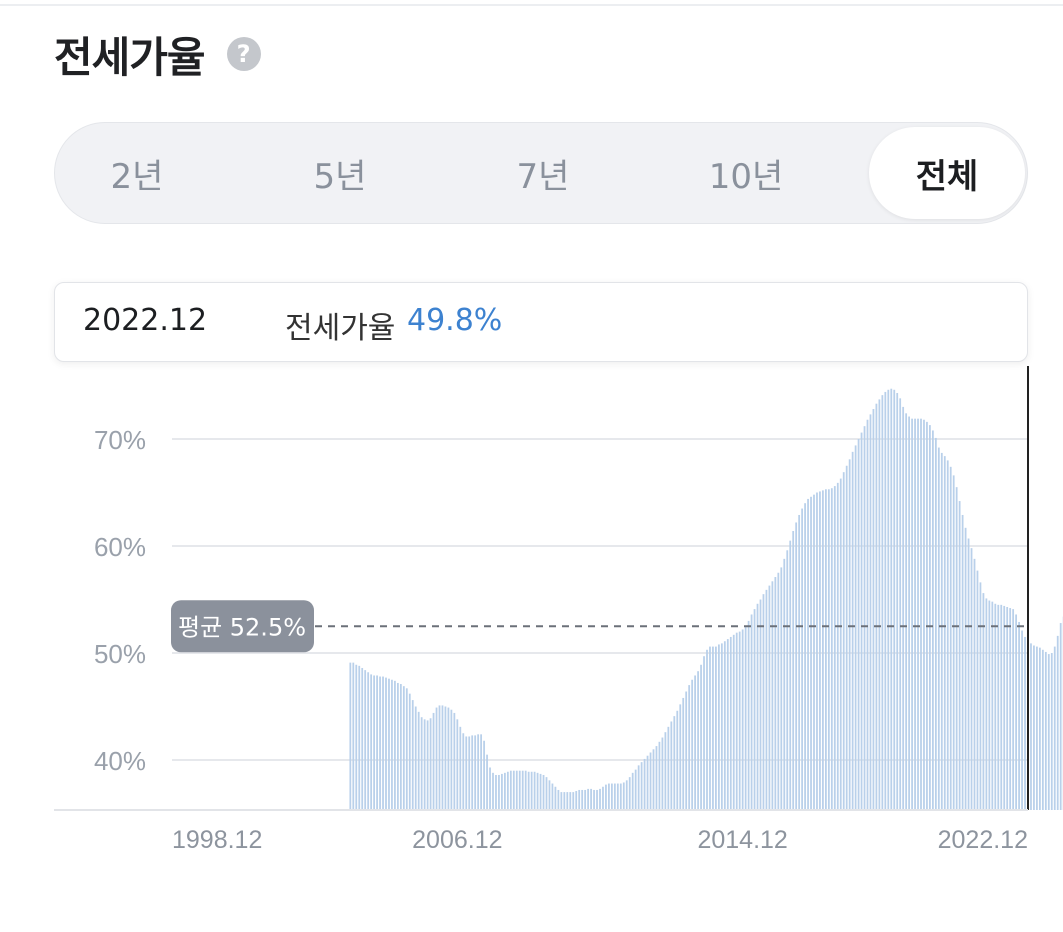 The width and height of the screenshot is (1063, 932). What do you see at coordinates (157, 54) in the screenshot?
I see `section-header: 전세가율 ?` at bounding box center [157, 54].